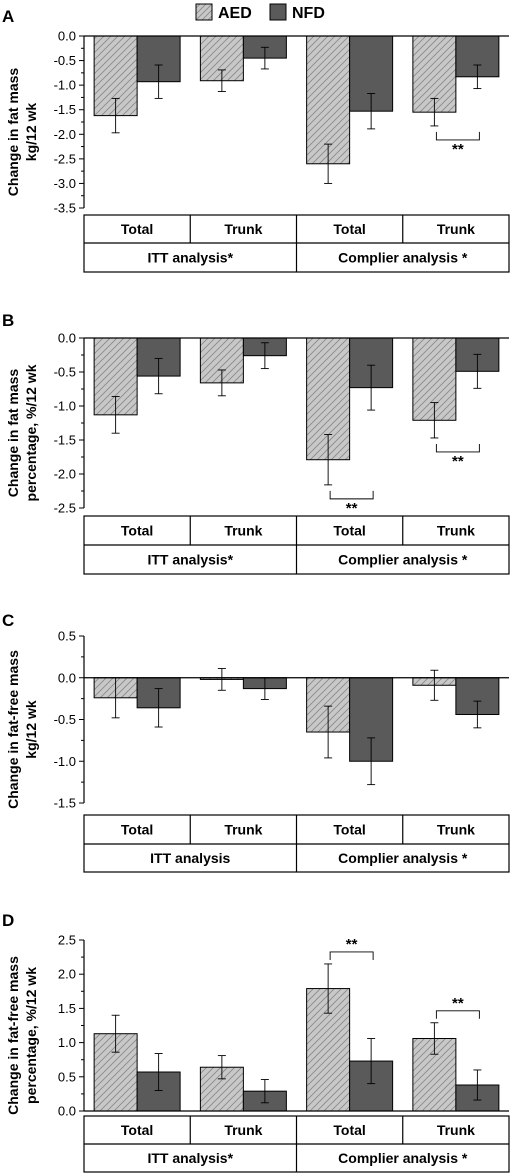 The width and height of the screenshot is (520, 1176). What do you see at coordinates (8, 920) in the screenshot?
I see `panel-letter: D` at bounding box center [8, 920].